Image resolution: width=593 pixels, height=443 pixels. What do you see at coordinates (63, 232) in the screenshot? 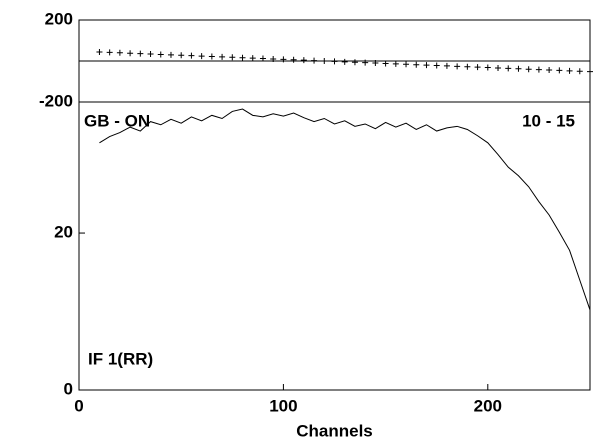
I see `y-tick-label: 20` at bounding box center [63, 232].